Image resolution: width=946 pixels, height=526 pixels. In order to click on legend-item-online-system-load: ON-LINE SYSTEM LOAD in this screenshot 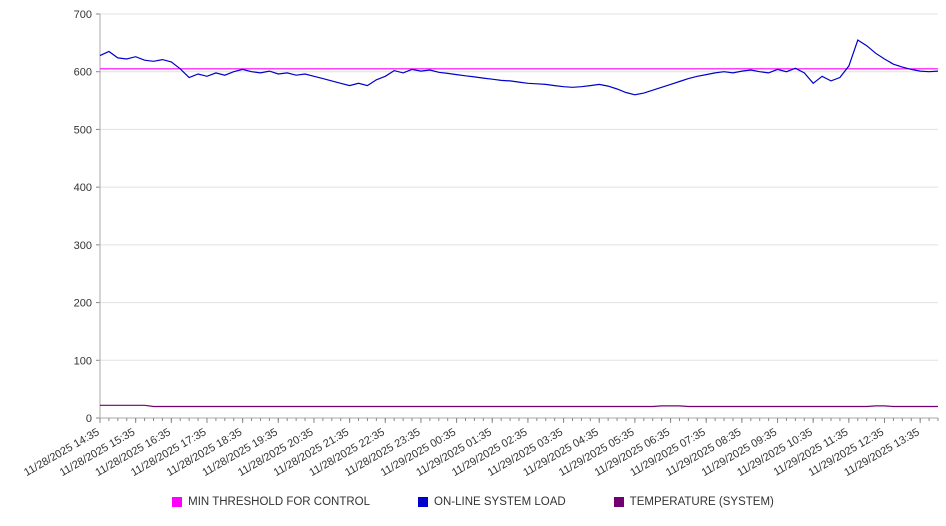, I will do `click(492, 502)`.